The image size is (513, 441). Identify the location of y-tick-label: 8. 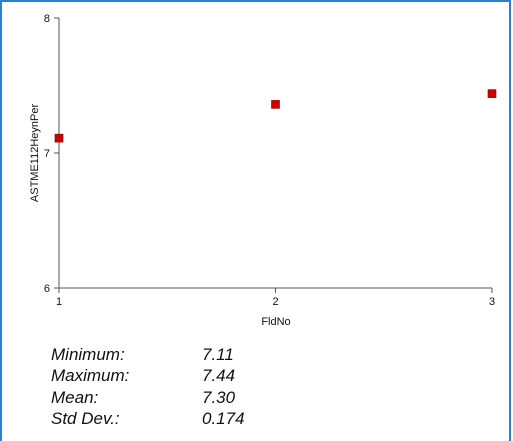
(47, 19).